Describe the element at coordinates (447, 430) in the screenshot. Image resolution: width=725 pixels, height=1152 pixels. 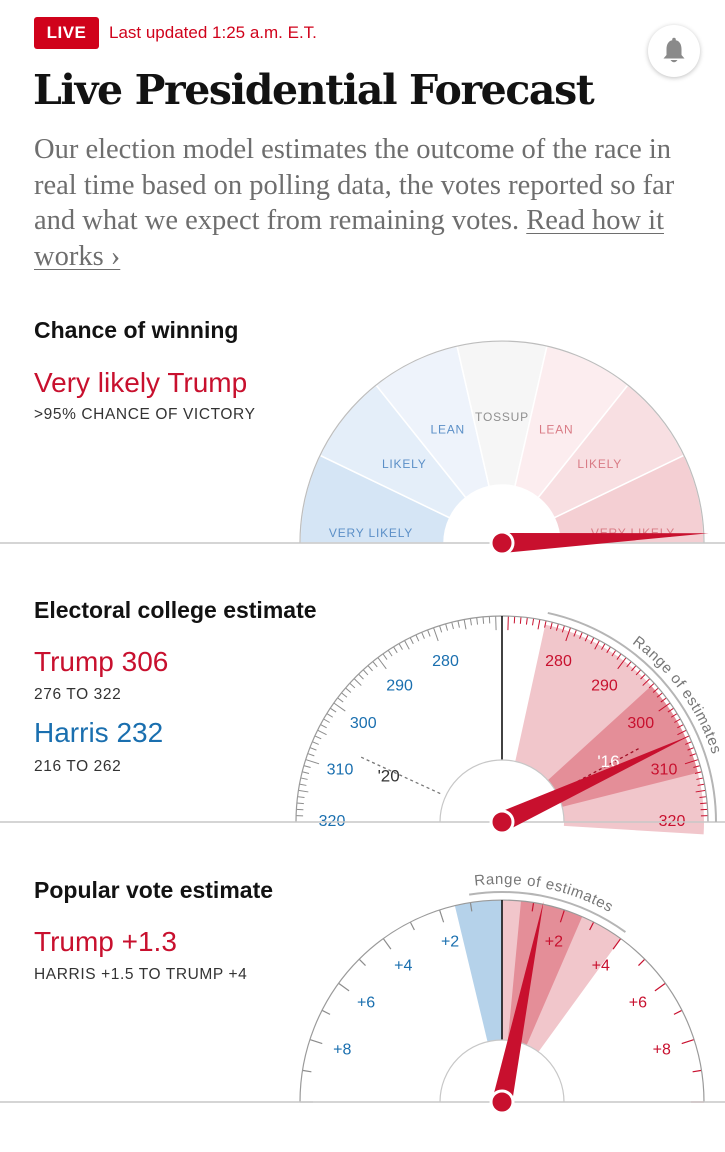
I see `chance-segment-label: LEAN` at that location.